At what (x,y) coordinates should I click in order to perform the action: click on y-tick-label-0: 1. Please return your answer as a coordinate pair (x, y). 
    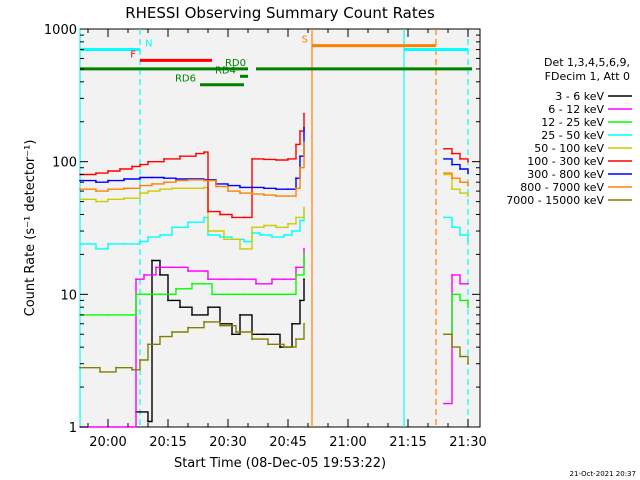
    Looking at the image, I should click on (73, 428).